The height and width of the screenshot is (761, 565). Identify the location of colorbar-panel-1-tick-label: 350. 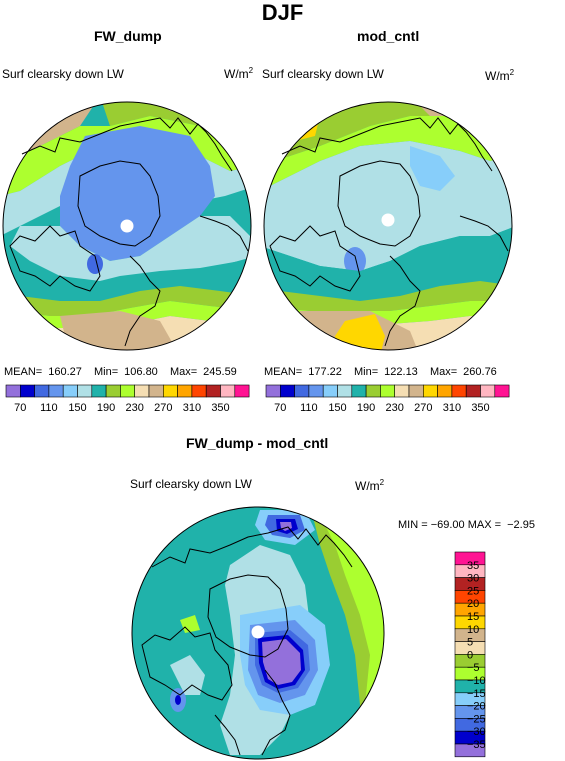
(220, 408).